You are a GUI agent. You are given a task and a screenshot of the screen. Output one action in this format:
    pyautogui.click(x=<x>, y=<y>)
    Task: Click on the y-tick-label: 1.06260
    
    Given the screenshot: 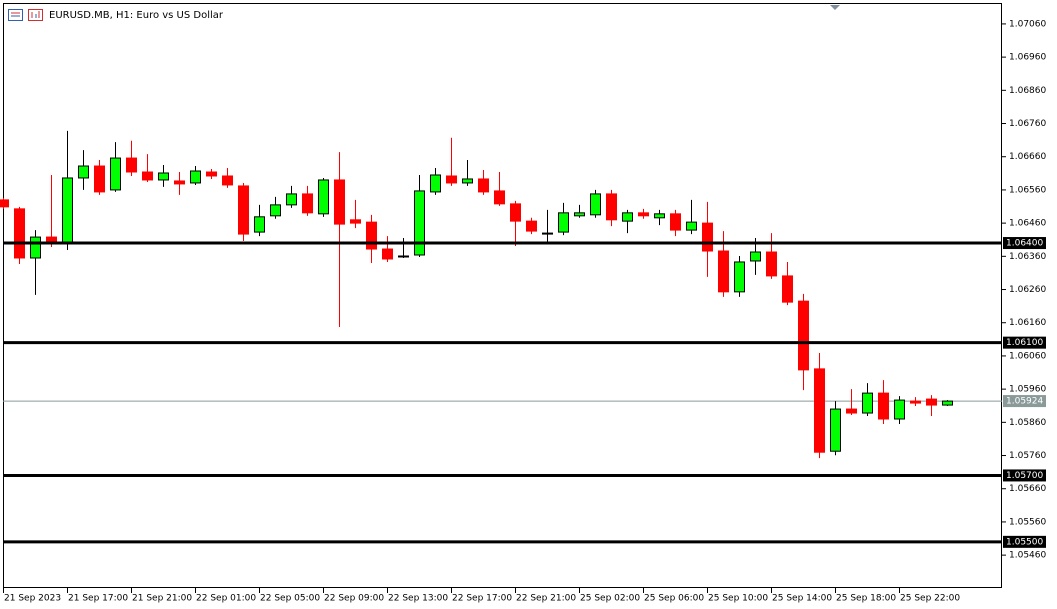 What is the action you would take?
    pyautogui.click(x=1027, y=290)
    